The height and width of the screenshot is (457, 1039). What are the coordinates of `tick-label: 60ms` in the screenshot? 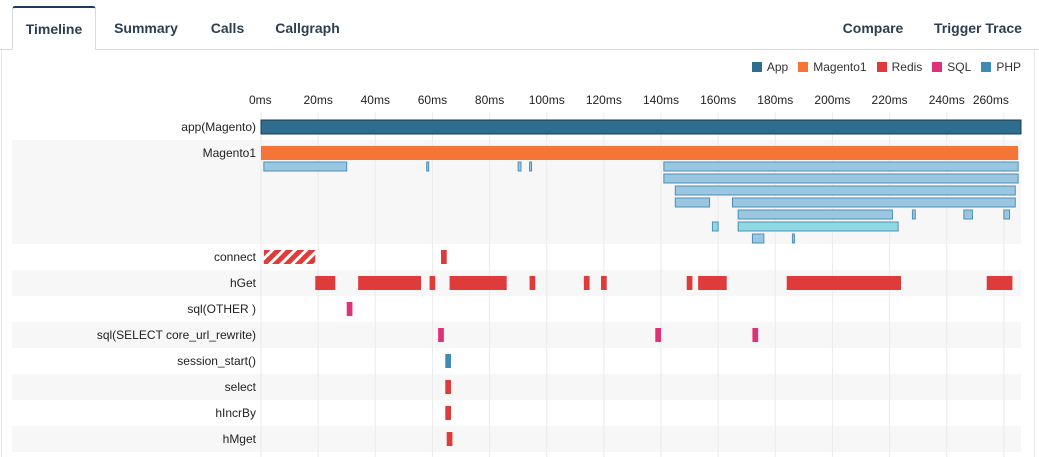 It's located at (432, 100).